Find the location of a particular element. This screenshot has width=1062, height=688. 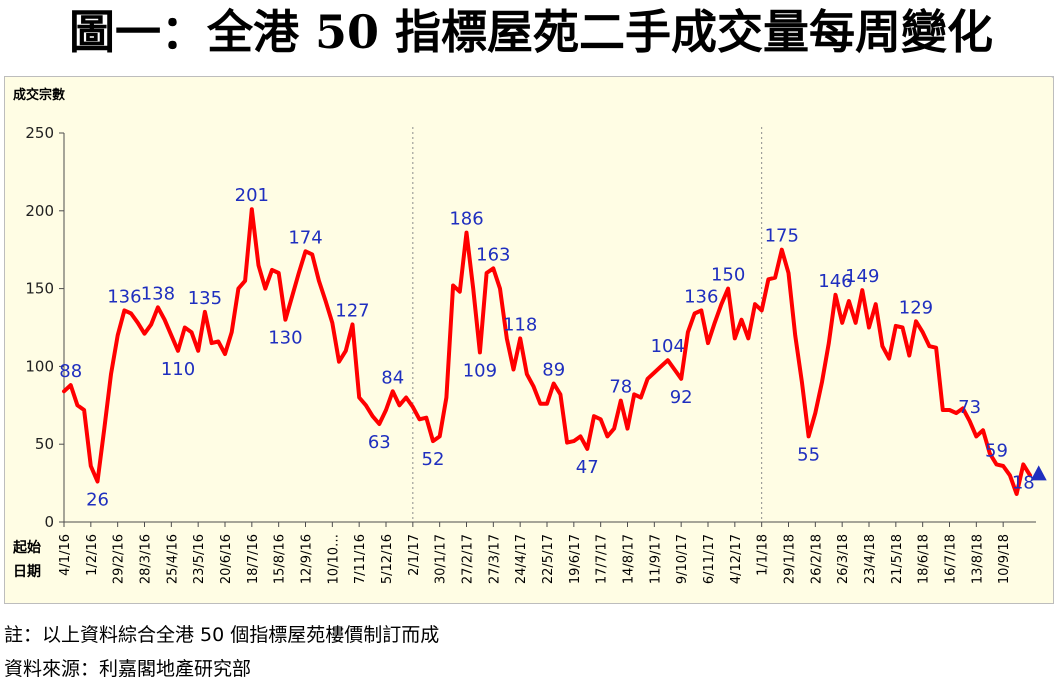

x-tick-label: 1/2/16 is located at coordinates (92, 555).